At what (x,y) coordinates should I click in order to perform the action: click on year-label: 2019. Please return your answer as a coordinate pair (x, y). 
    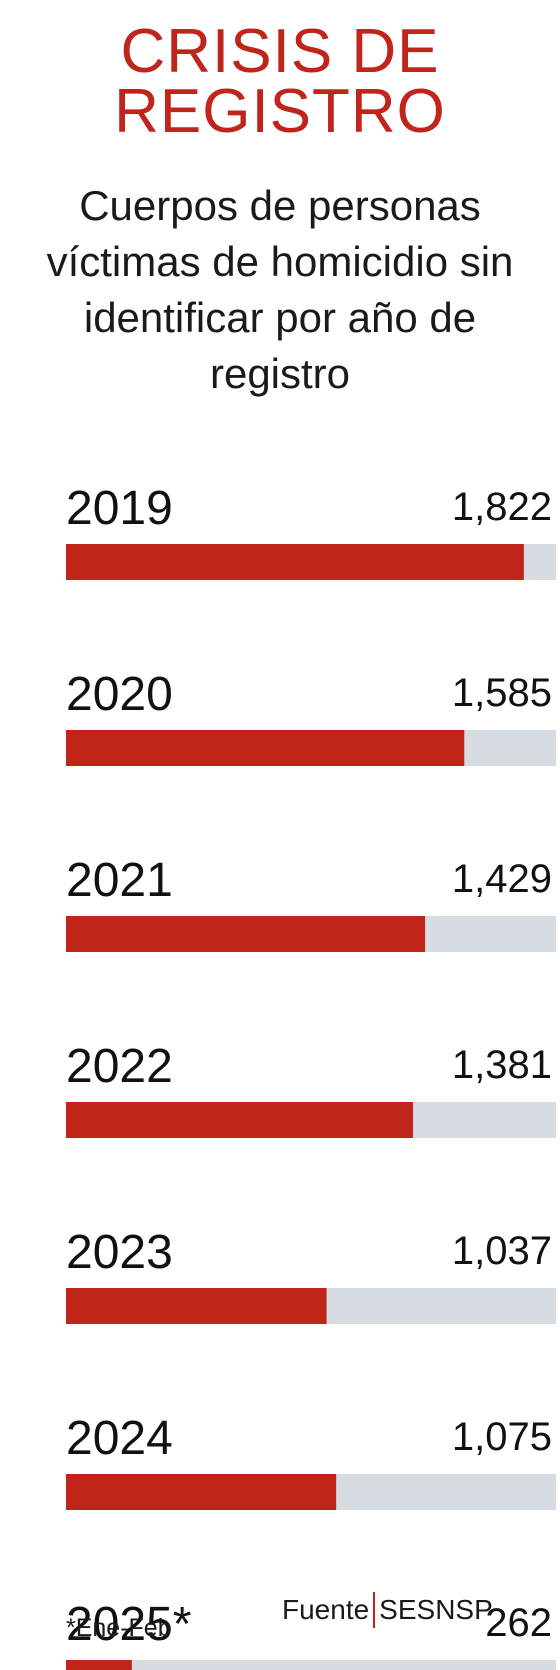
    Looking at the image, I should click on (119, 508).